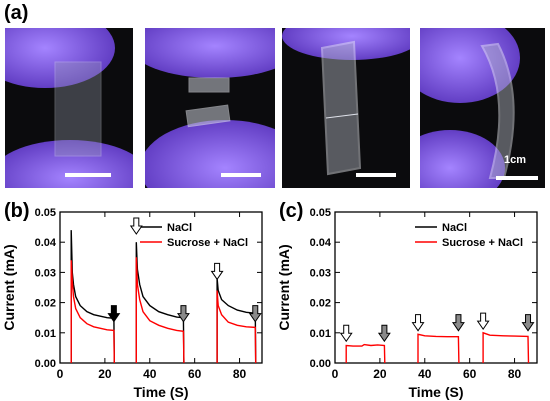 This screenshot has width=550, height=401. What do you see at coordinates (16, 13) in the screenshot?
I see `panel-label-a: (a)` at bounding box center [16, 13].